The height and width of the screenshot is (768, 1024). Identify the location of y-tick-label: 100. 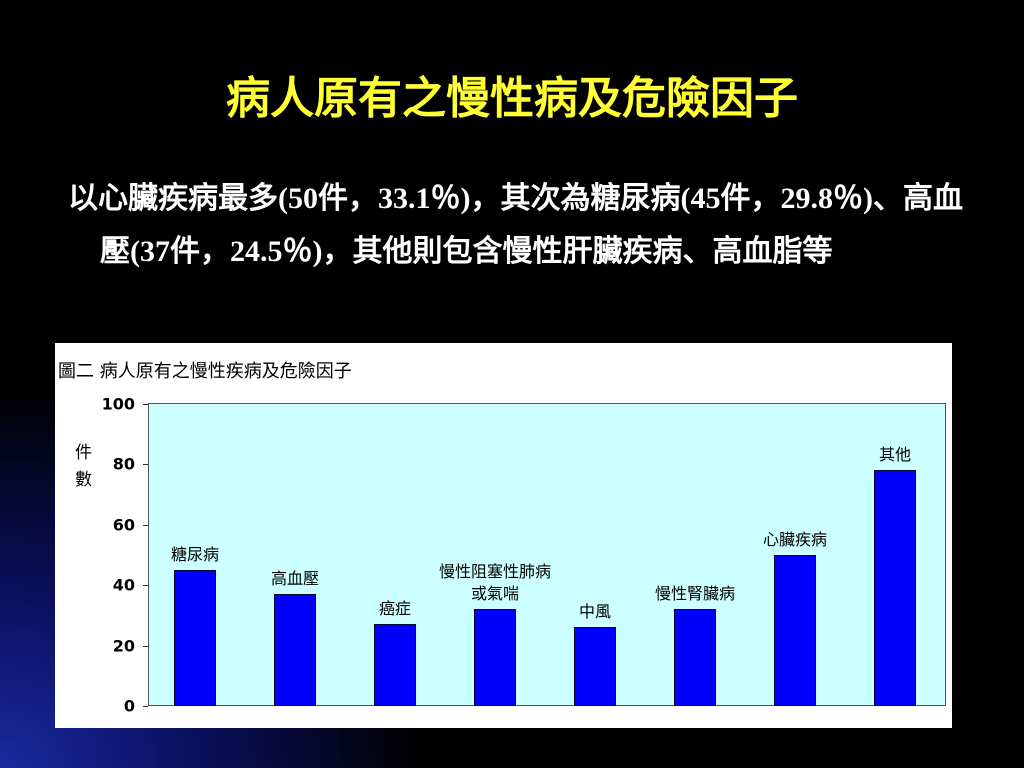
(118, 404).